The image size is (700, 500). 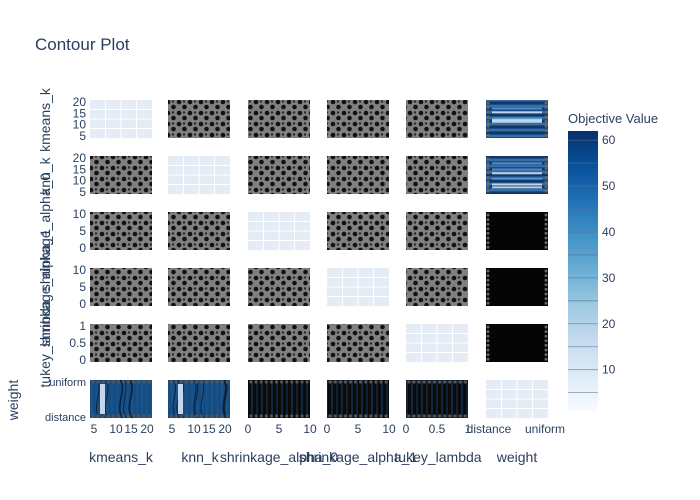 I want to click on y-tick-label: 0, so click(x=82, y=304).